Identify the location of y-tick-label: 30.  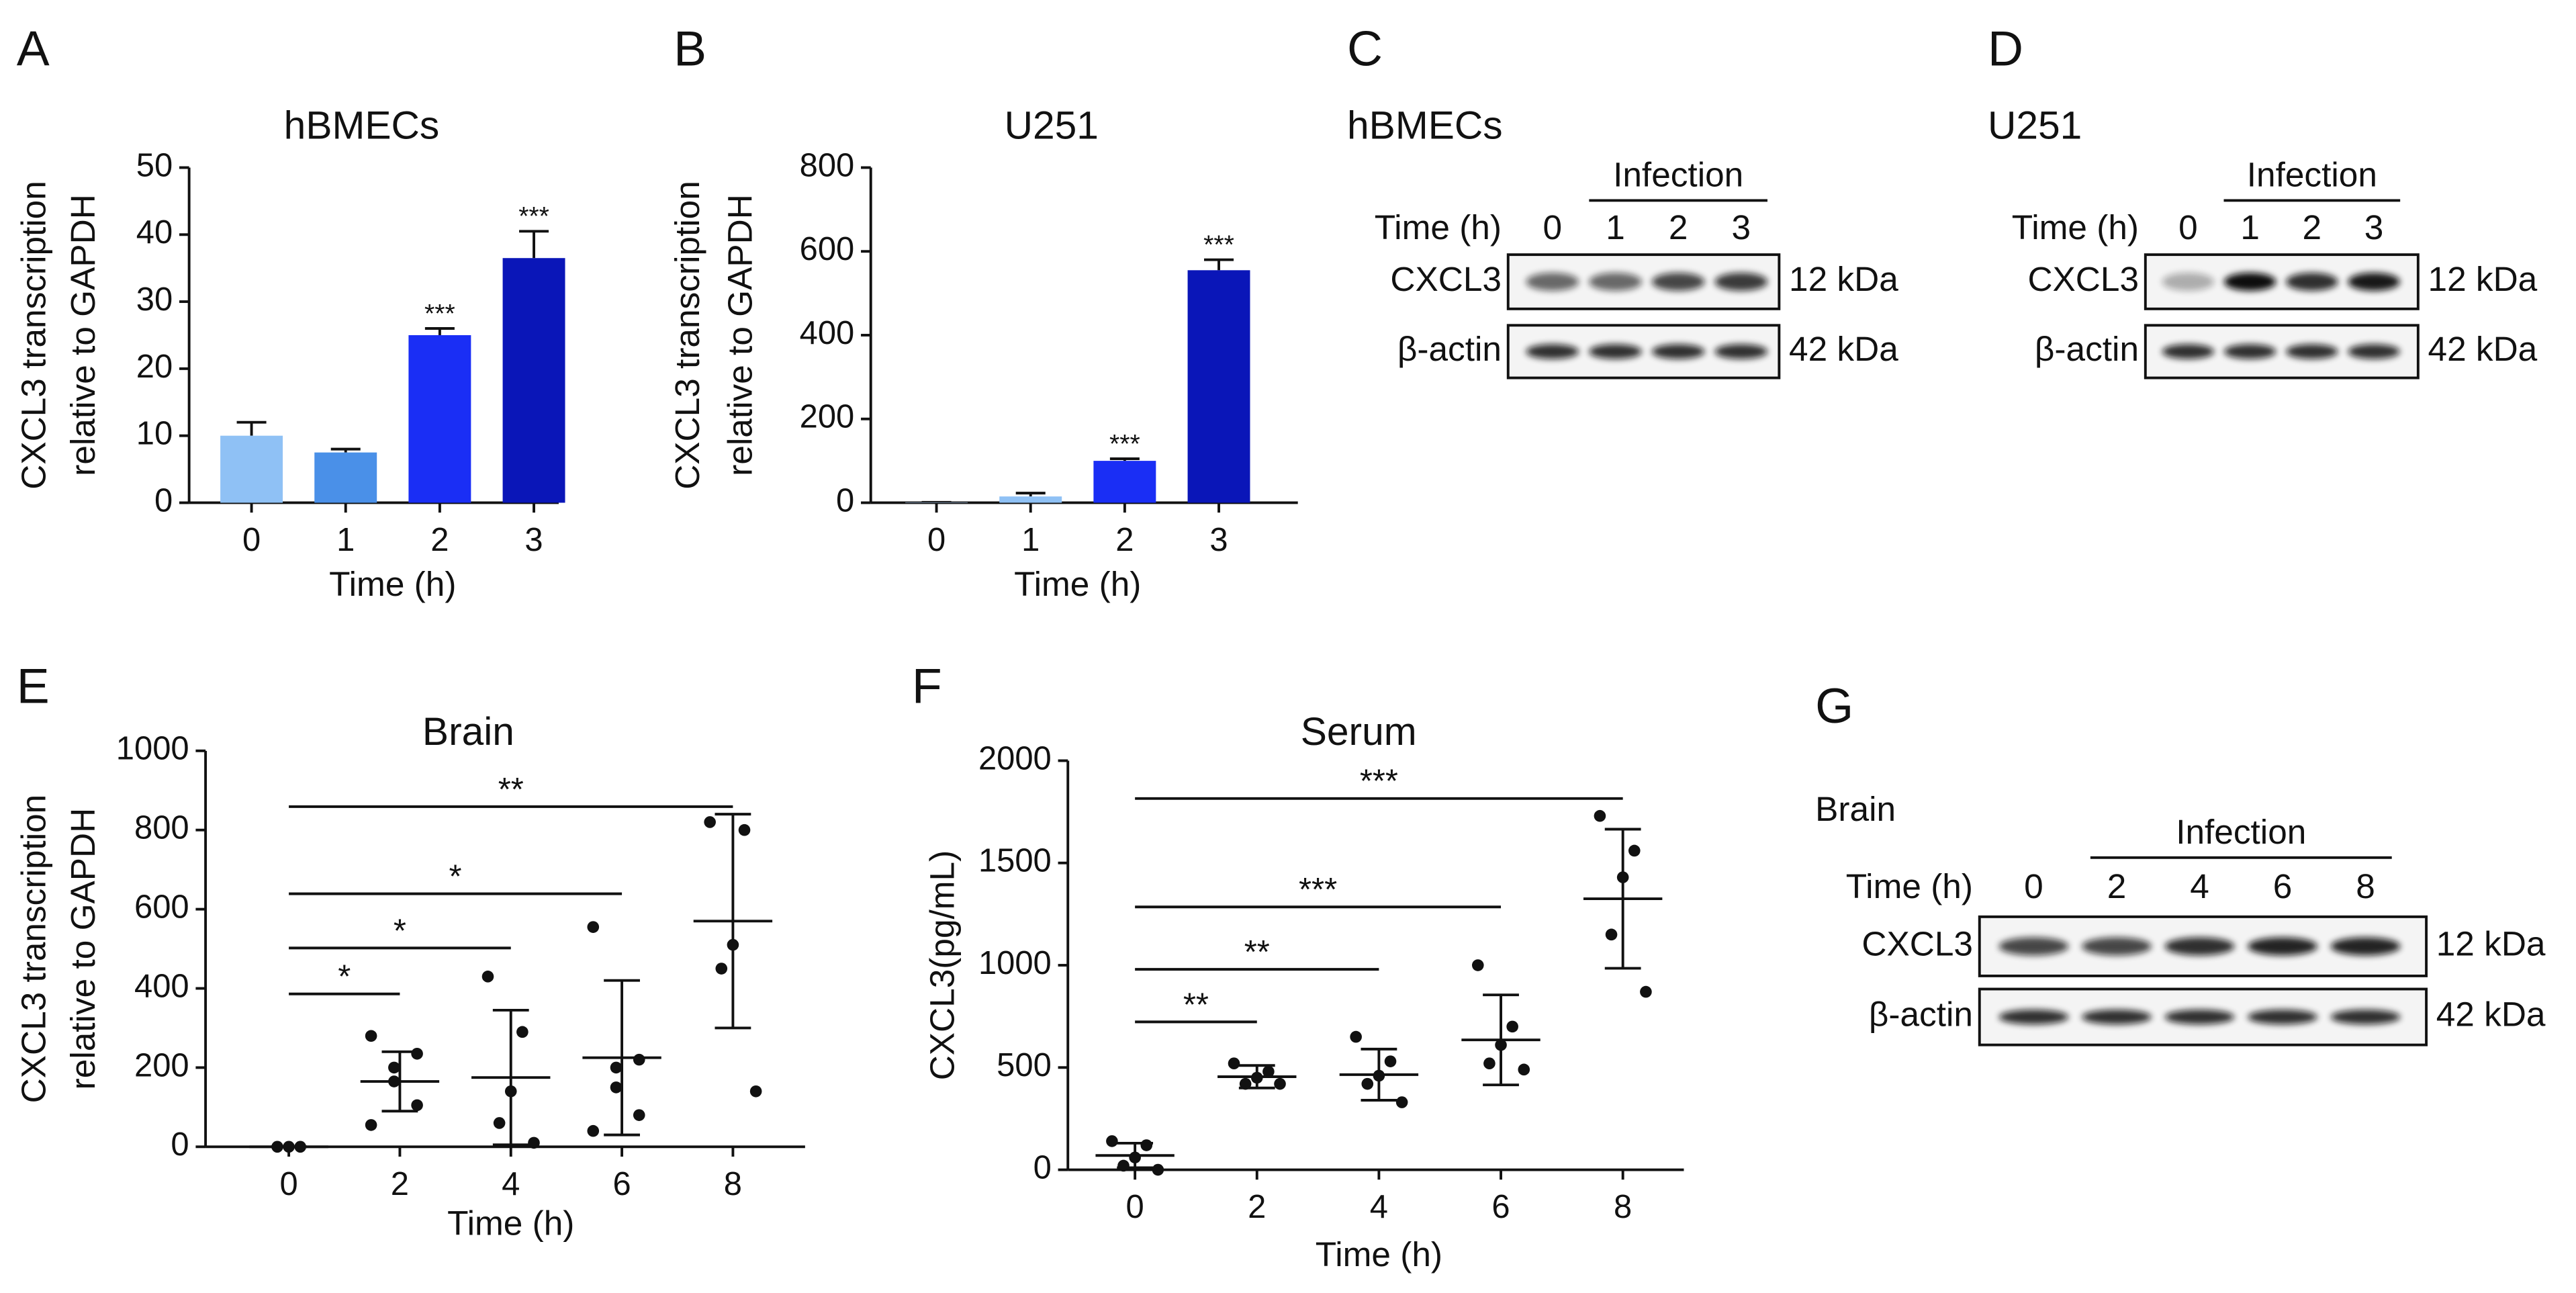
(154, 299).